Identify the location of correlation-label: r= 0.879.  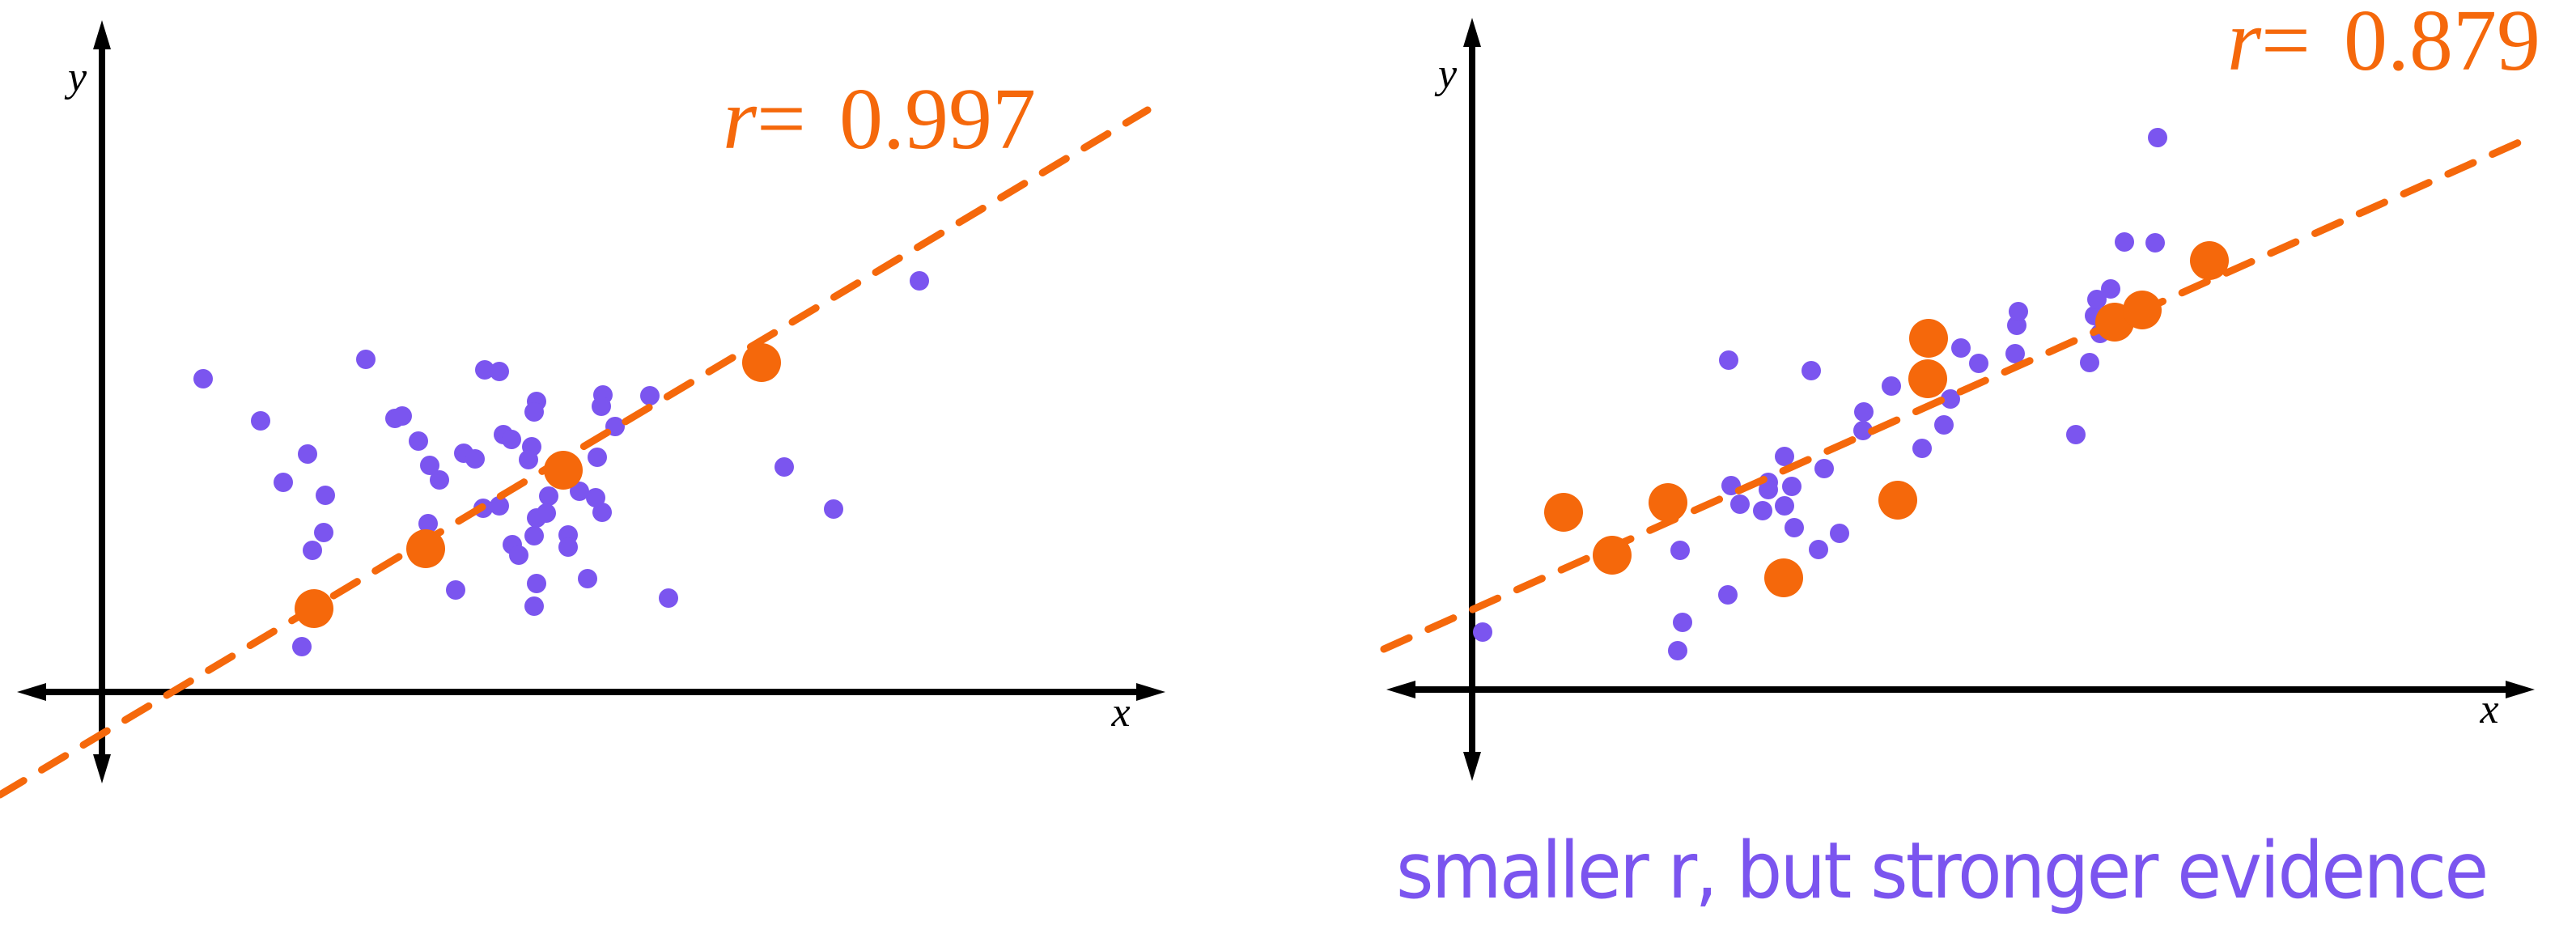
(2383, 44).